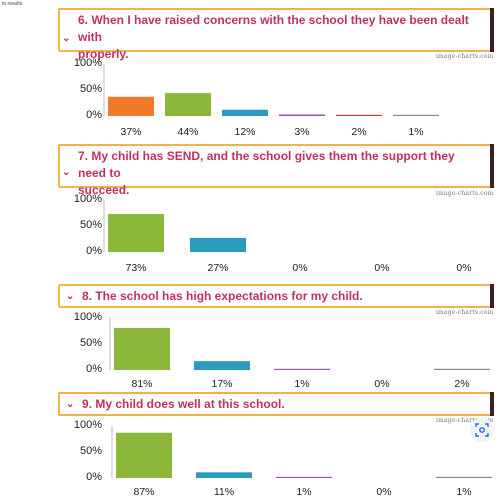 The image size is (500, 500). Describe the element at coordinates (188, 132) in the screenshot. I see `bar-value-label: 44%` at that location.